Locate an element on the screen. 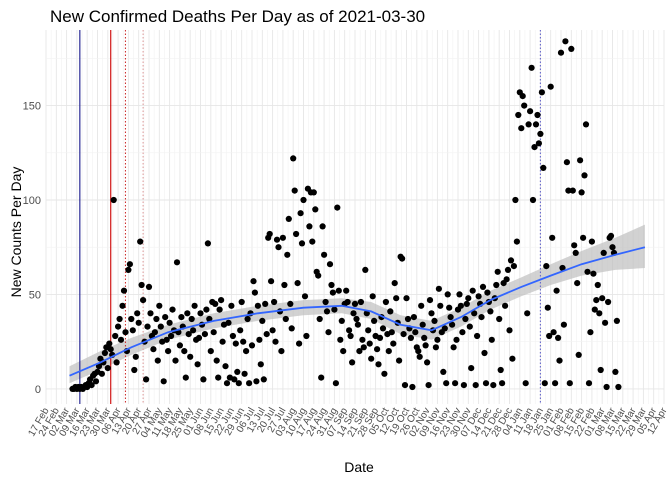 The width and height of the screenshot is (672, 480). y-tick-label: 100 is located at coordinates (32, 201).